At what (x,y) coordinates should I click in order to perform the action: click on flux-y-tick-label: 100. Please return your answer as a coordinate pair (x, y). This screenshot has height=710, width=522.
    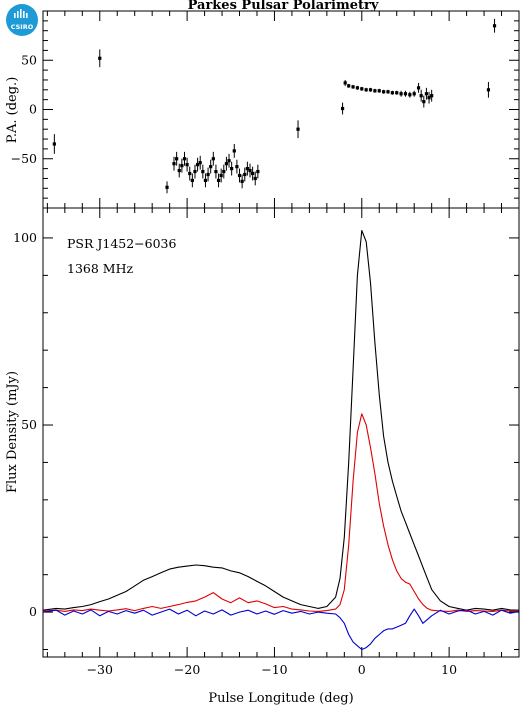
    Looking at the image, I should click on (25, 237).